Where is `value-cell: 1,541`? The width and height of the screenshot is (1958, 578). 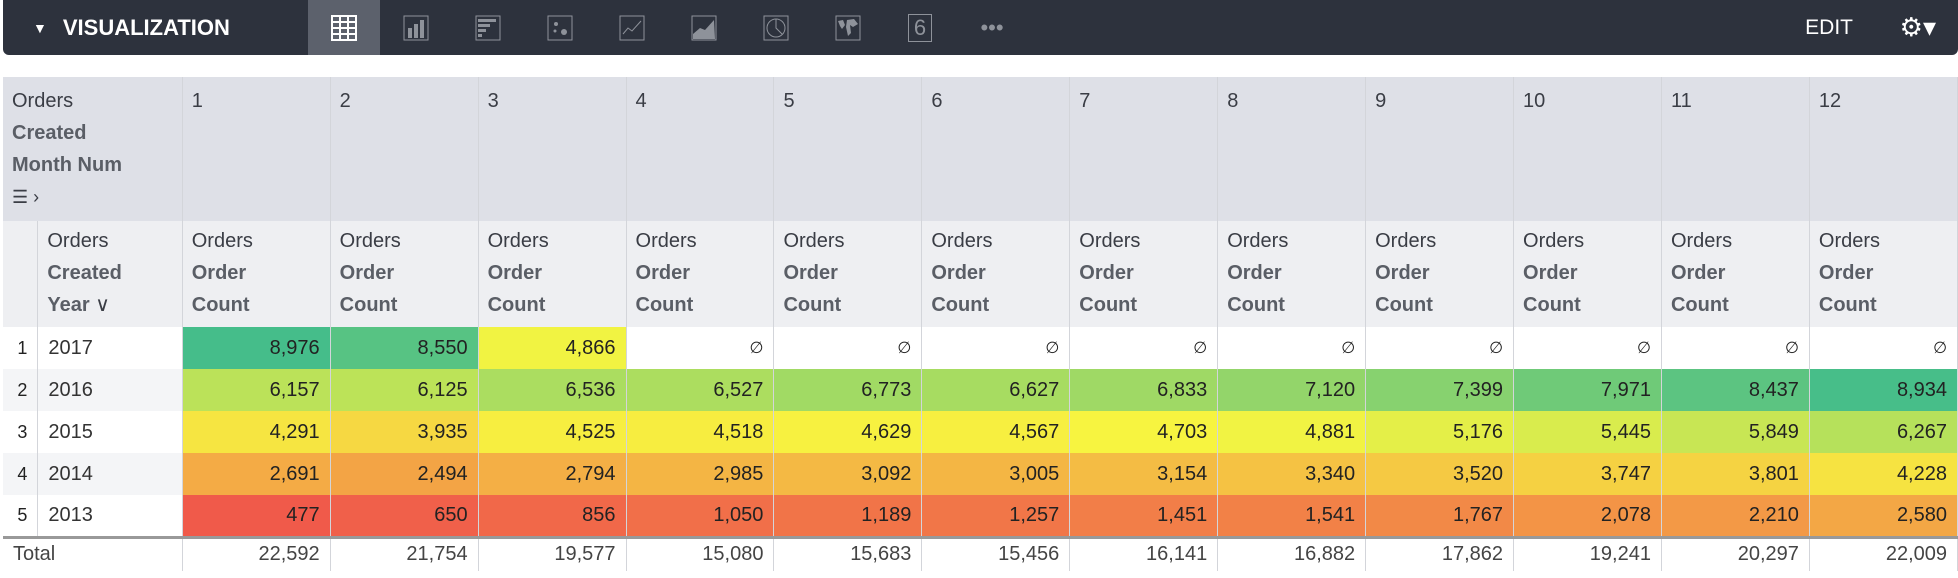 value-cell: 1,541 is located at coordinates (1292, 516).